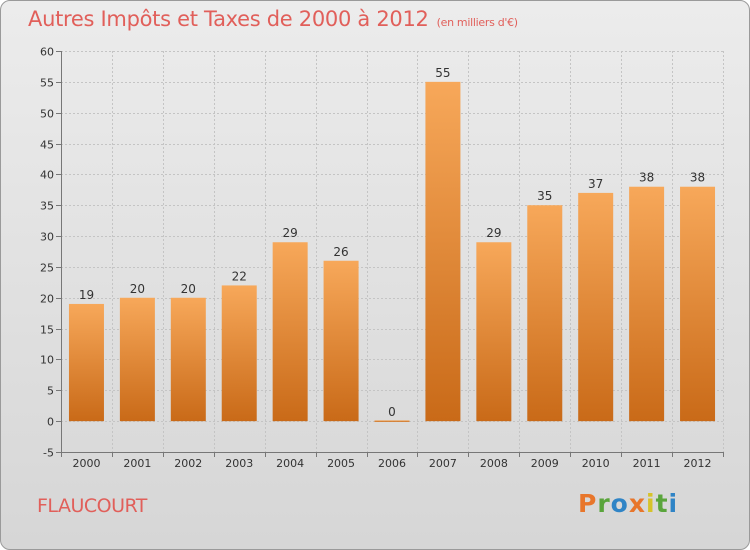 The width and height of the screenshot is (750, 550). Describe the element at coordinates (188, 463) in the screenshot. I see `x-tick-label-2002: 2002` at that location.